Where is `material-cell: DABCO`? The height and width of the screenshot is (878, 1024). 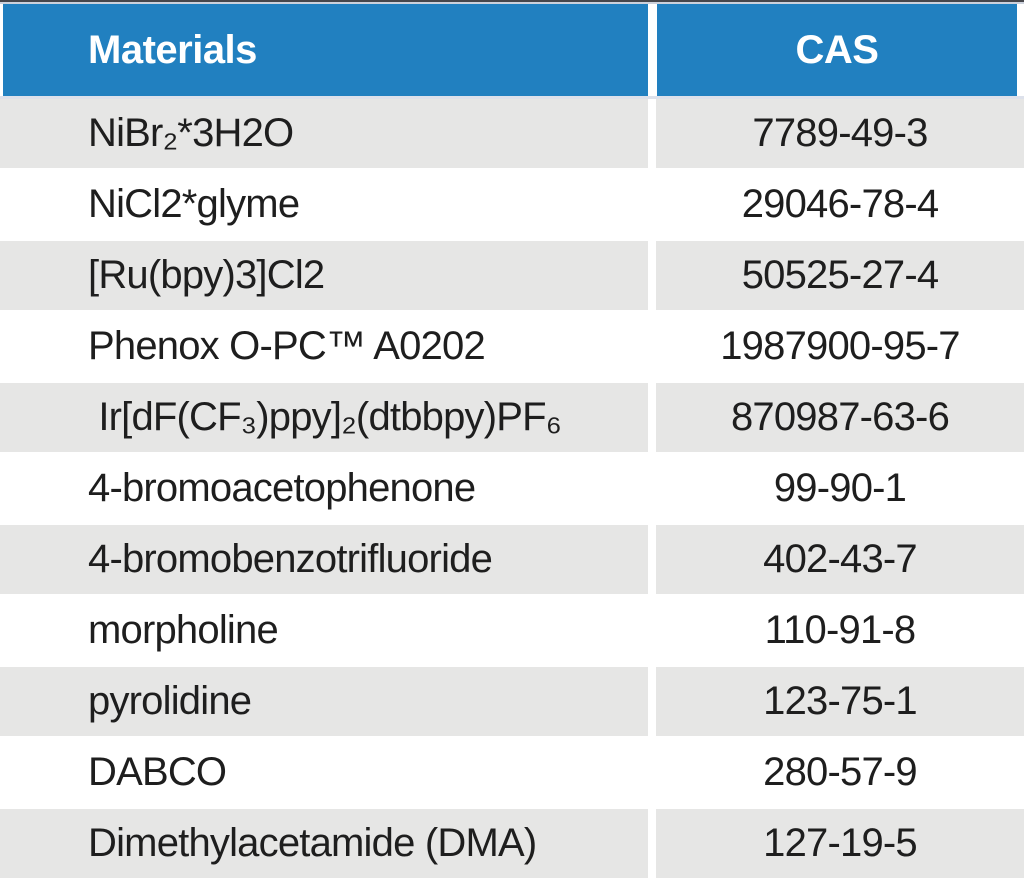 material-cell: DABCO is located at coordinates (324, 772).